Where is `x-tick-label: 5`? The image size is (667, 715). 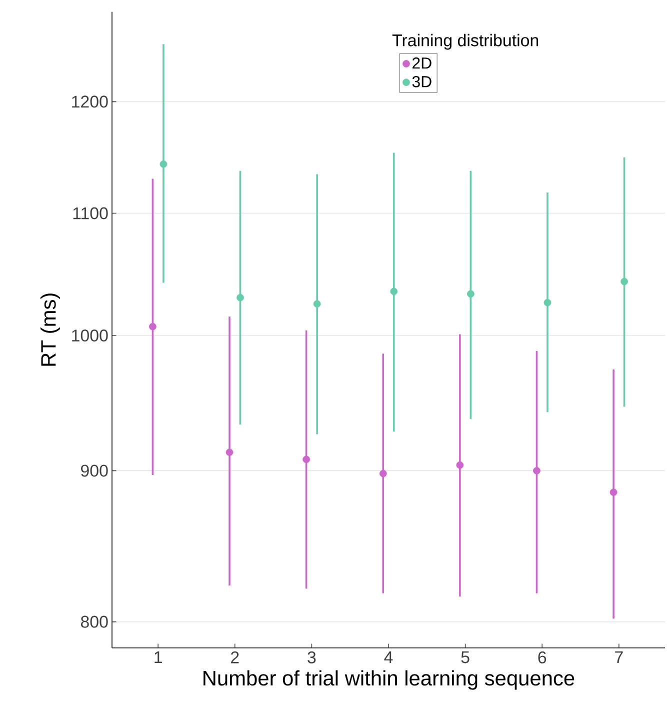 x-tick-label: 5 is located at coordinates (465, 657).